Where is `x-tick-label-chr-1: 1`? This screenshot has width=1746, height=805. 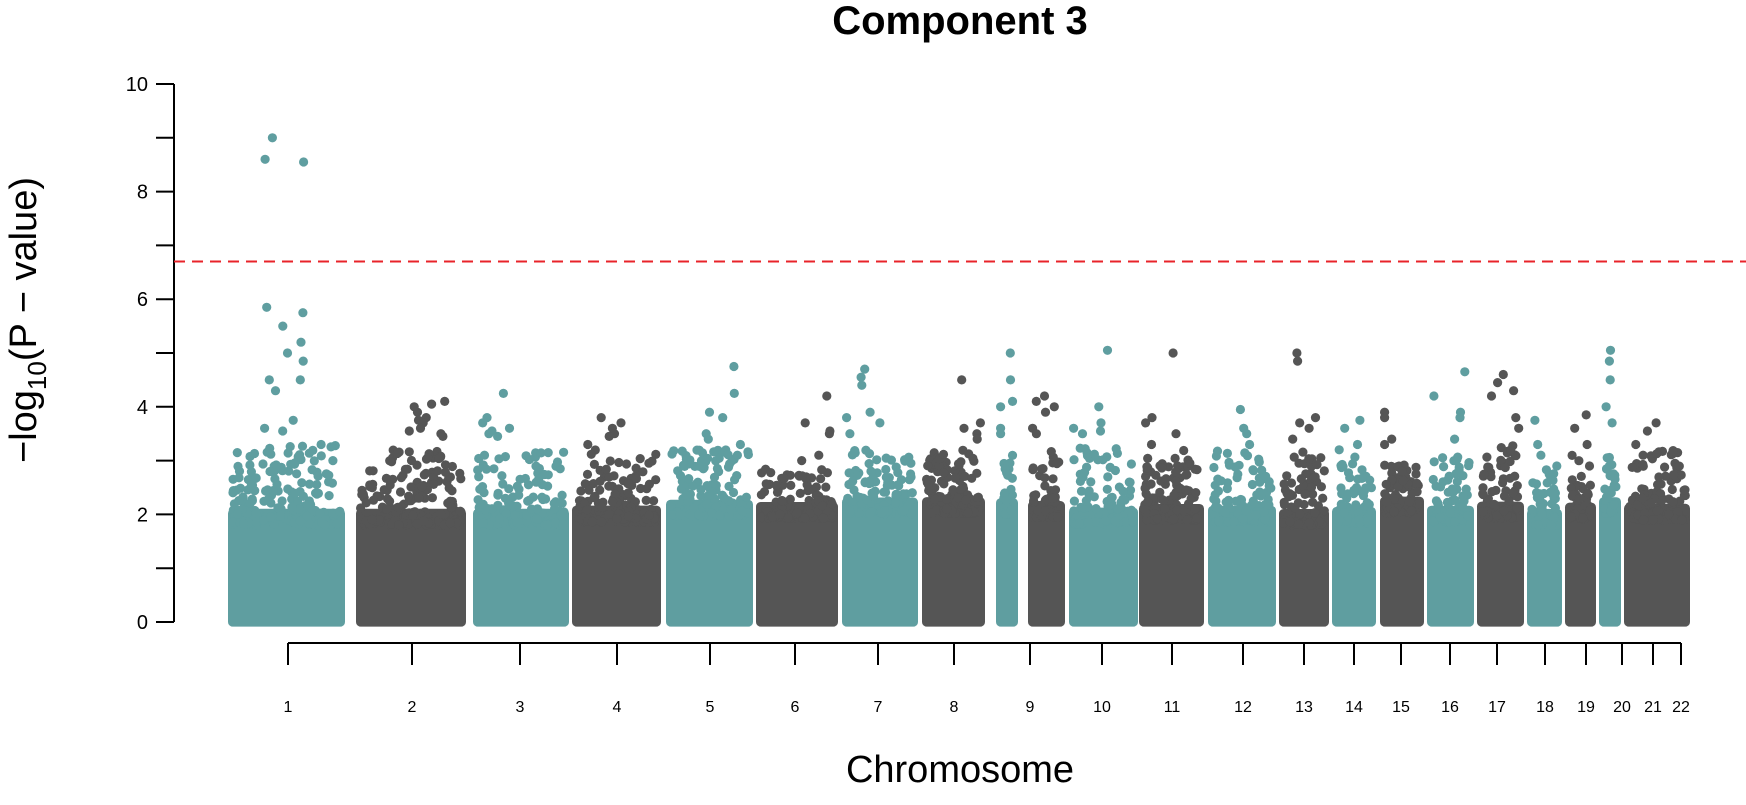
x-tick-label-chr-1: 1 is located at coordinates (288, 707).